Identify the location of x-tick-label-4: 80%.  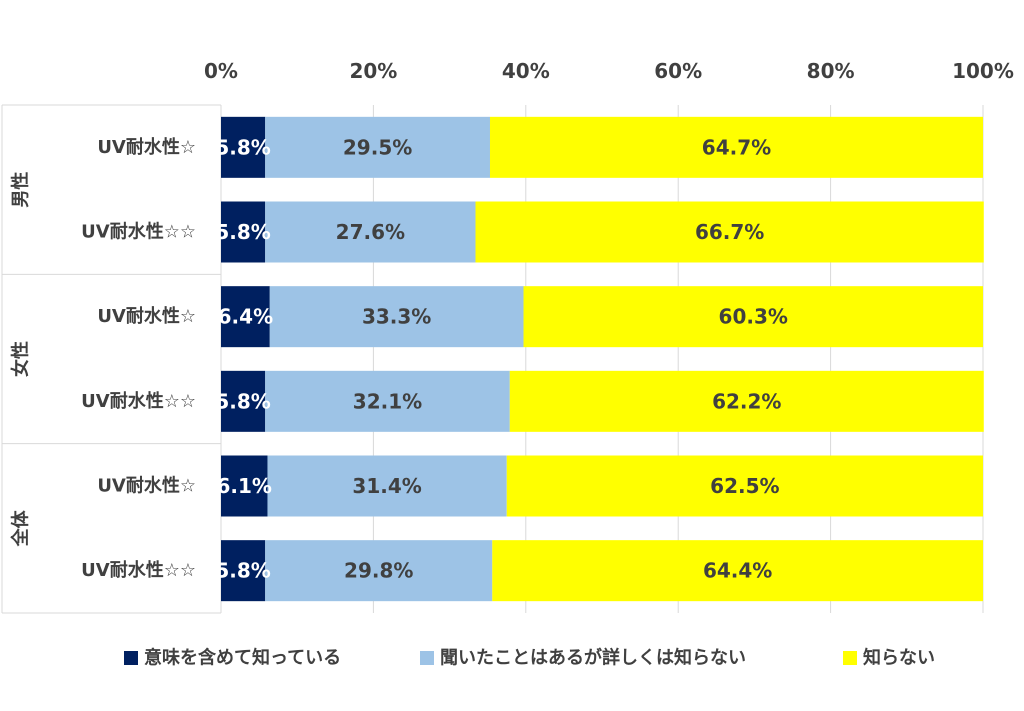
(831, 71).